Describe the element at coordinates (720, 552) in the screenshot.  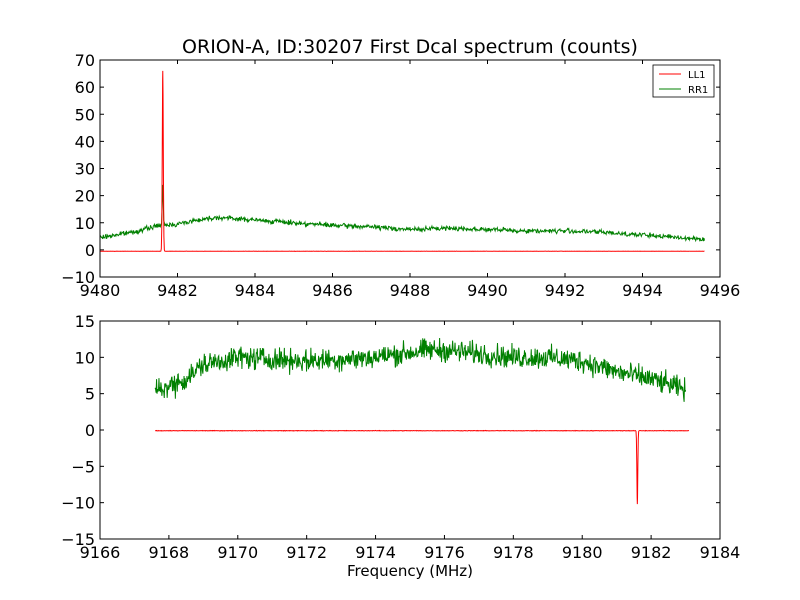
I see `x-tick-label: 9184` at that location.